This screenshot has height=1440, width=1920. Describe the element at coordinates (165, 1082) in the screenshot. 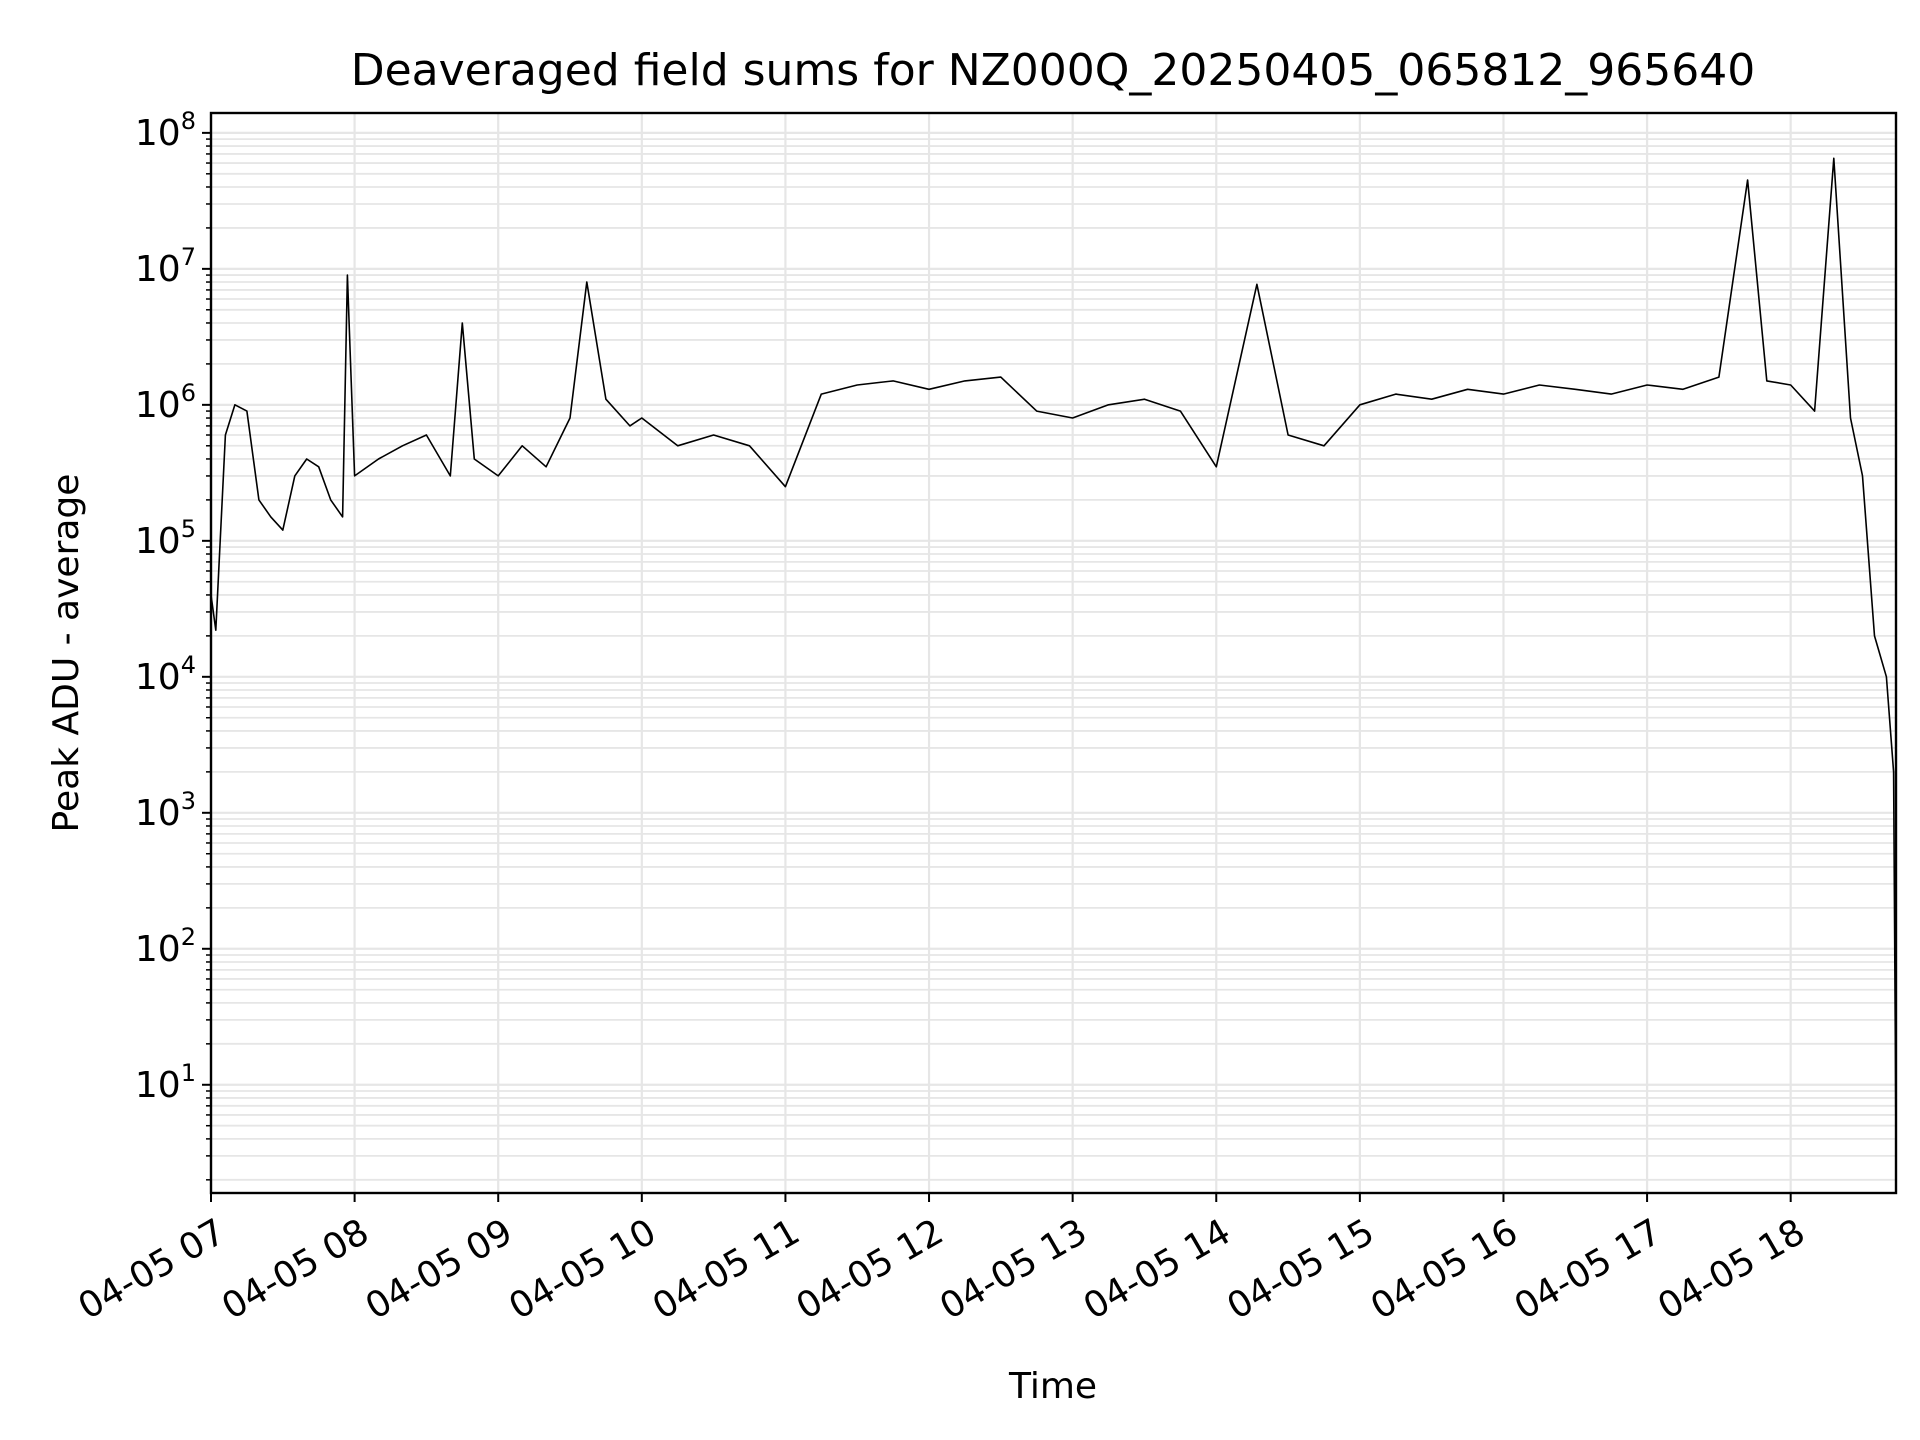

I see `y-tick-label: 10¹` at that location.